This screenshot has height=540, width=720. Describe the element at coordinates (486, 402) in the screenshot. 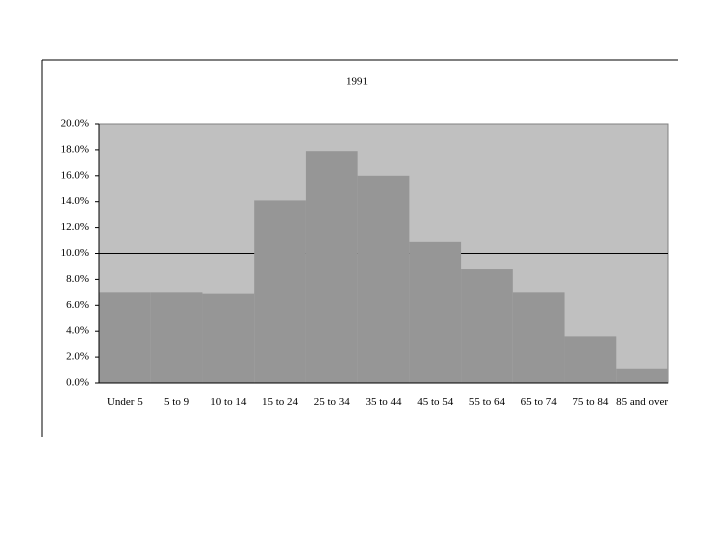

I see `x-tick-label: 55 to 64` at that location.